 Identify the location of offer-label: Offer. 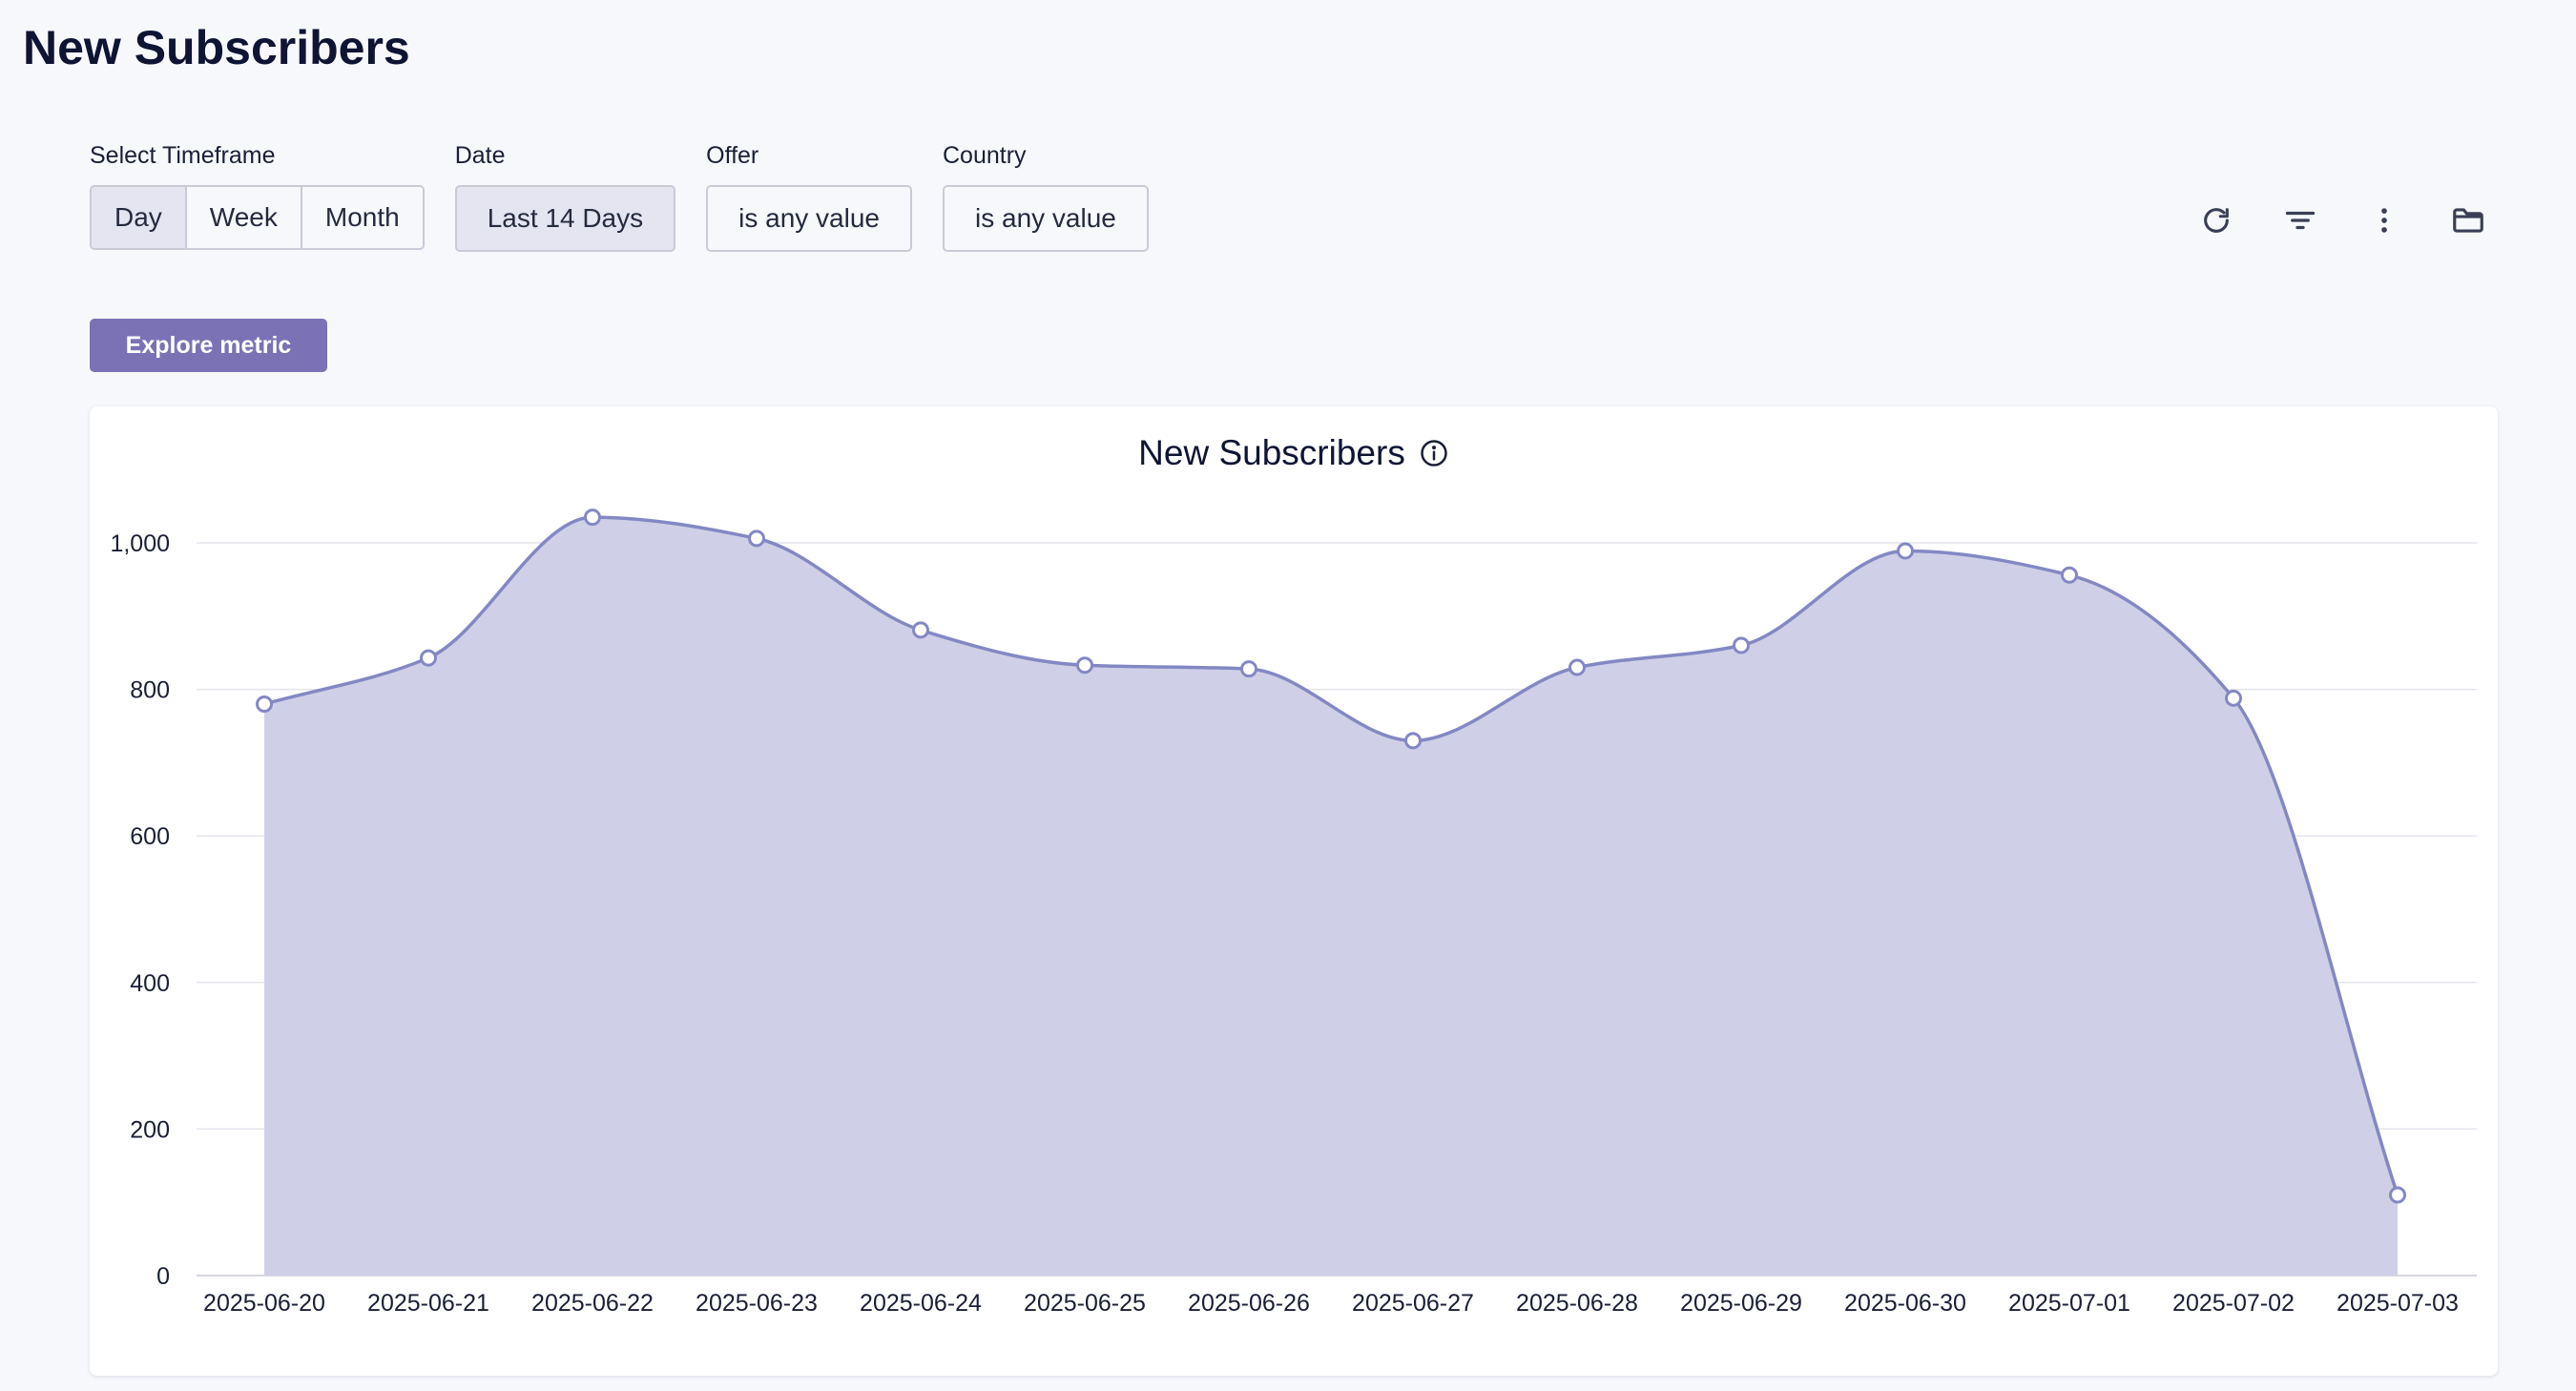
(732, 155).